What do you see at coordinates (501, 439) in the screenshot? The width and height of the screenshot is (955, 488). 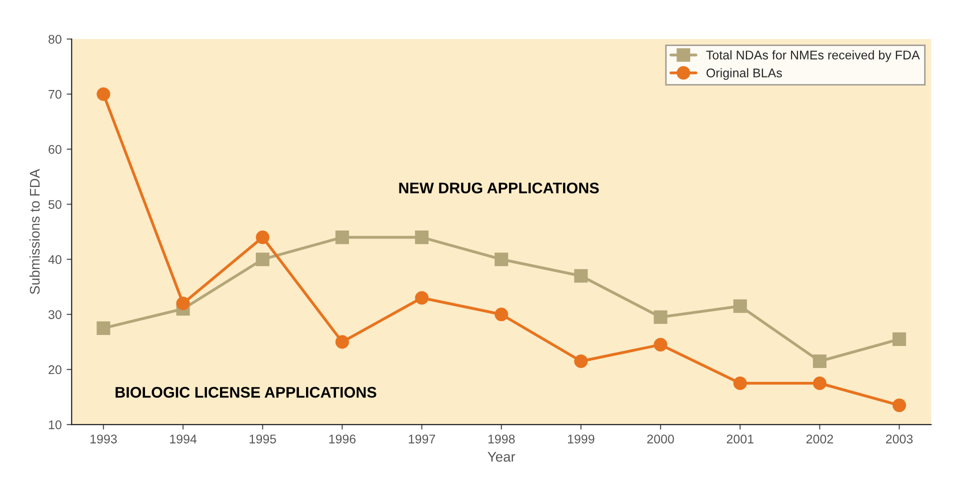 I see `x-tick-label: 1998` at bounding box center [501, 439].